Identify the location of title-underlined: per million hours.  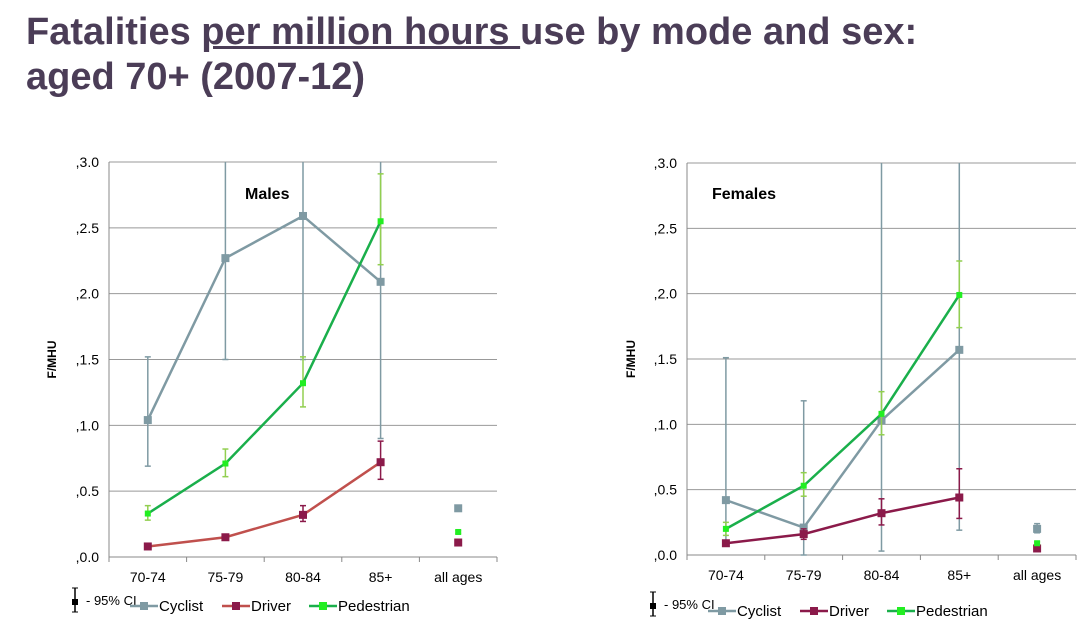
(361, 32).